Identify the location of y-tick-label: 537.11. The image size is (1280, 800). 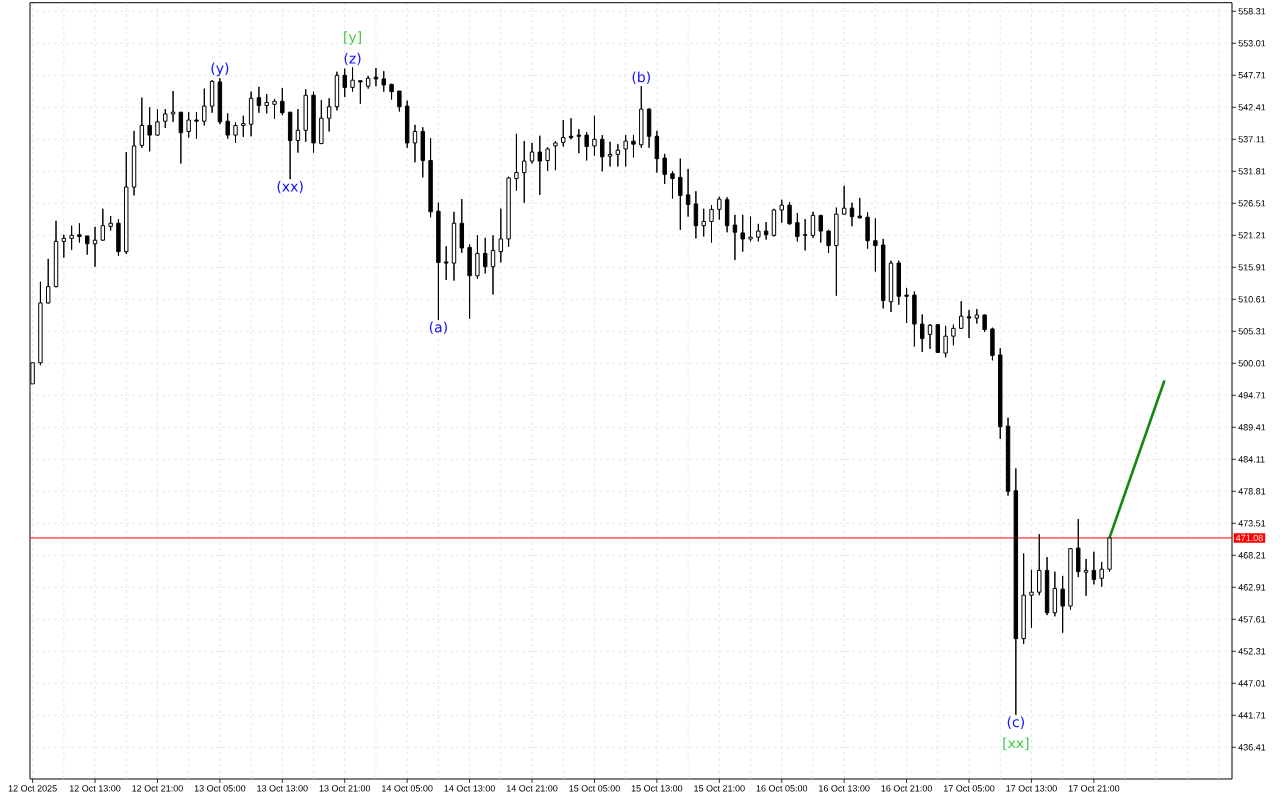
(1251, 139).